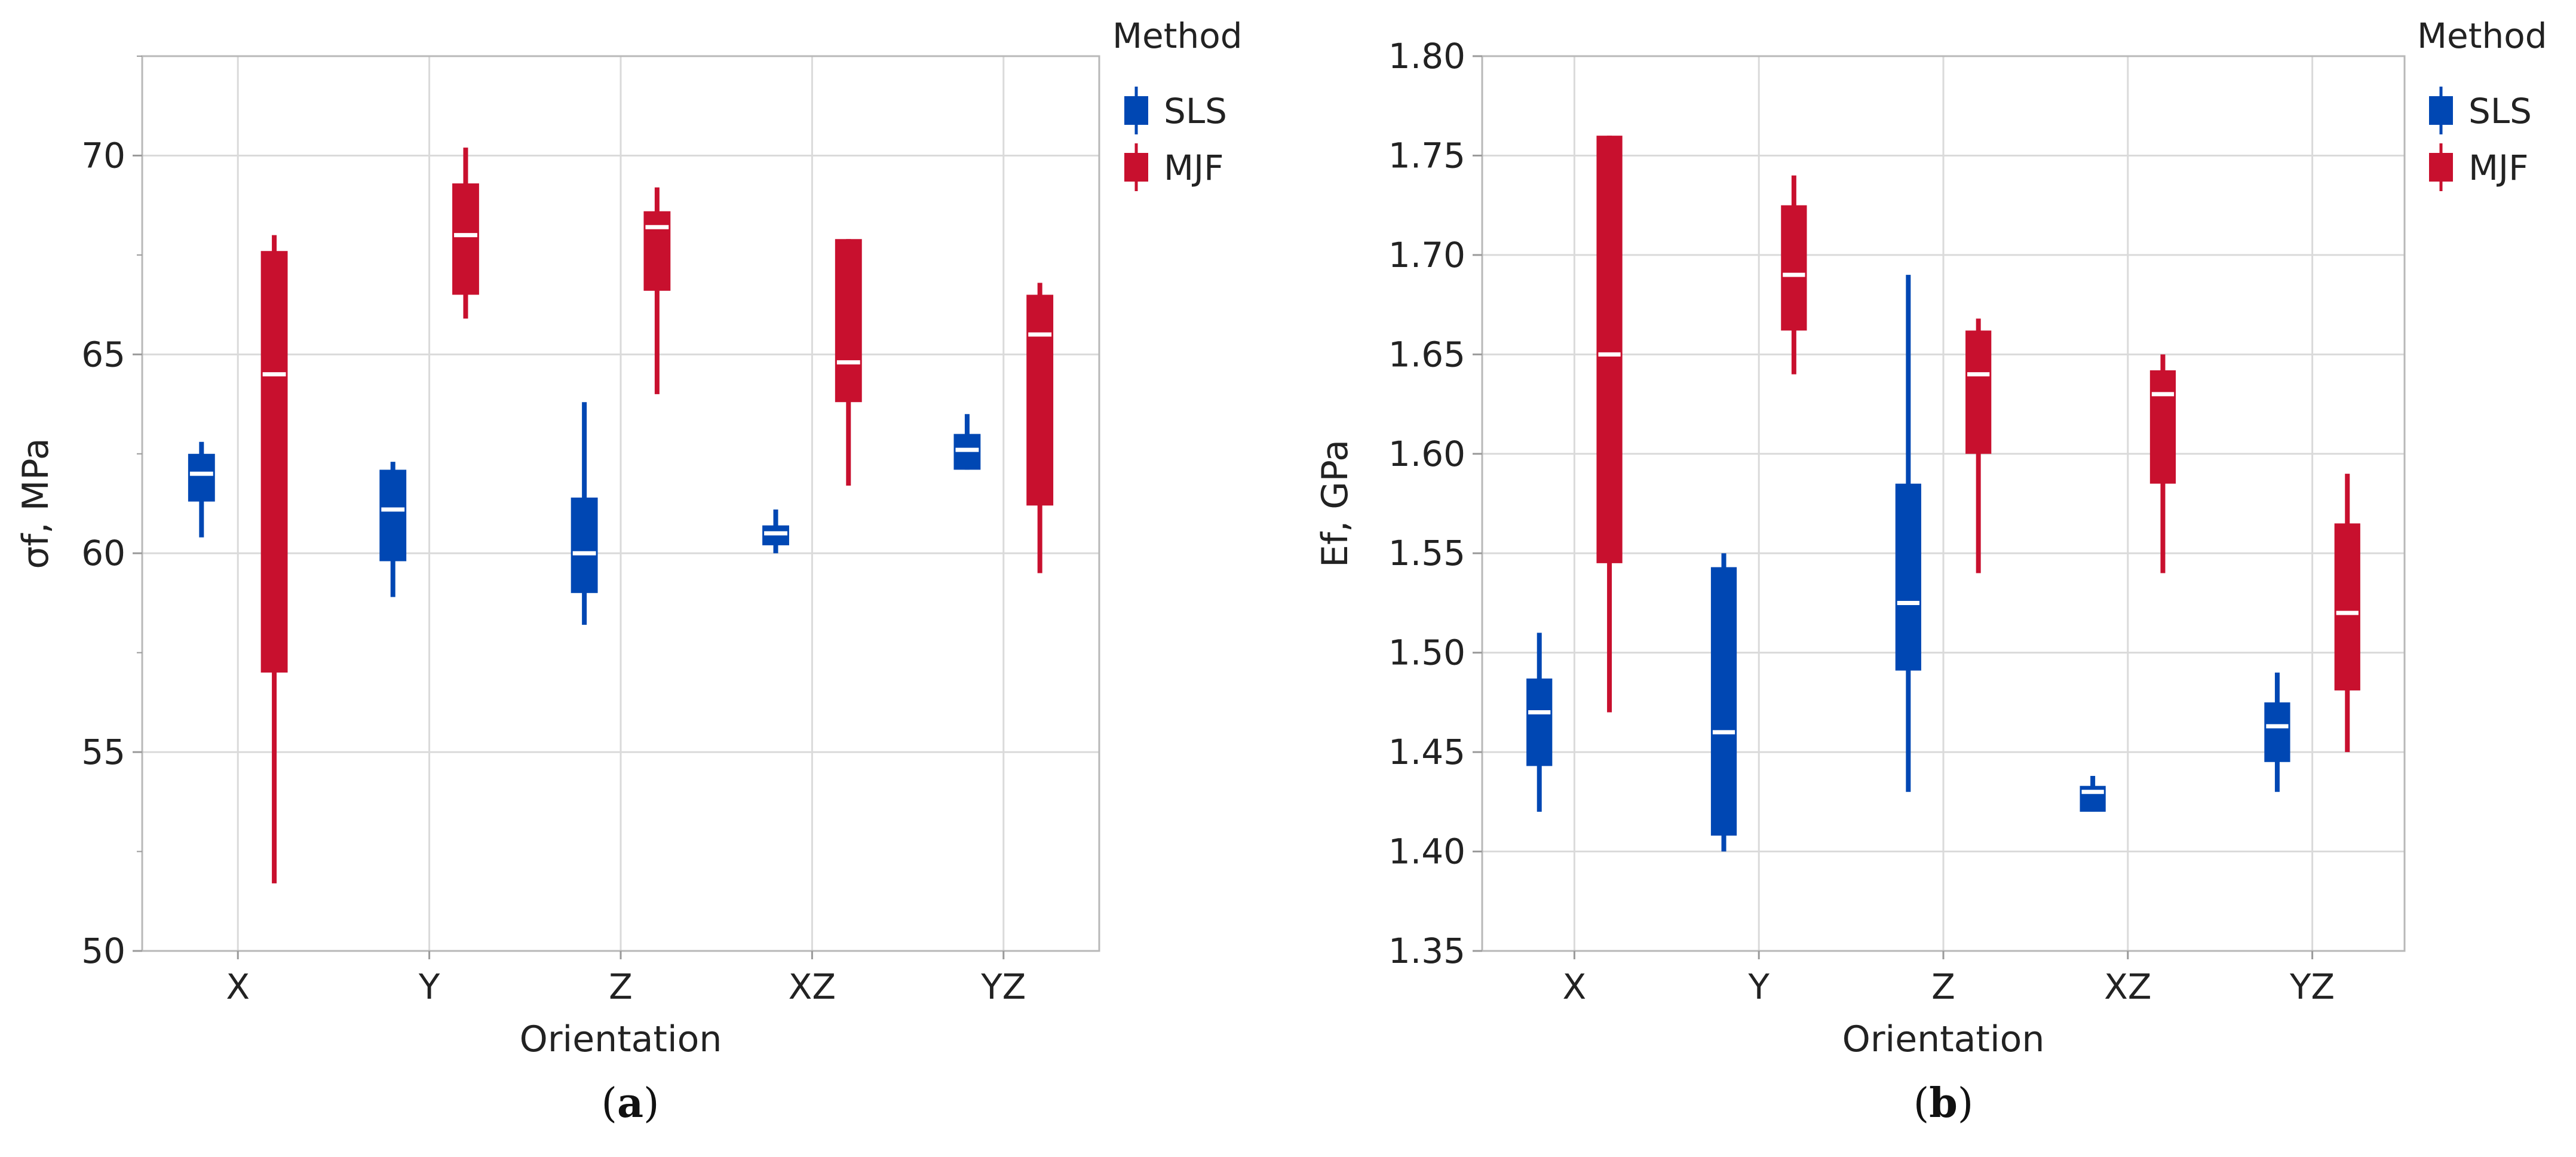 Image resolution: width=2576 pixels, height=1157 pixels. What do you see at coordinates (1335, 504) in the screenshot?
I see `y-axis-label: Ef, GPa` at bounding box center [1335, 504].